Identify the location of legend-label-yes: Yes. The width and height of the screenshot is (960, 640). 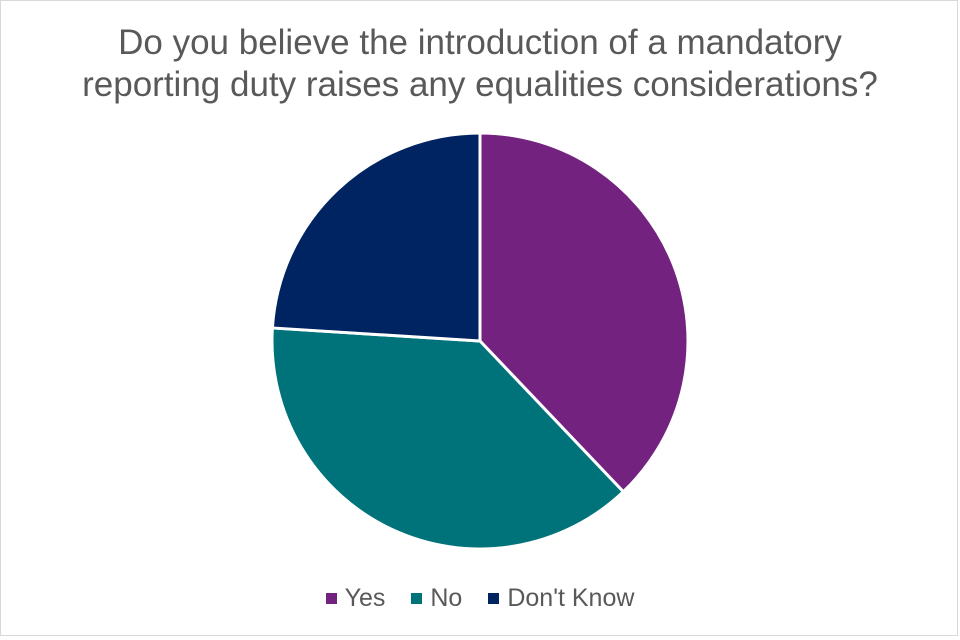
(365, 598).